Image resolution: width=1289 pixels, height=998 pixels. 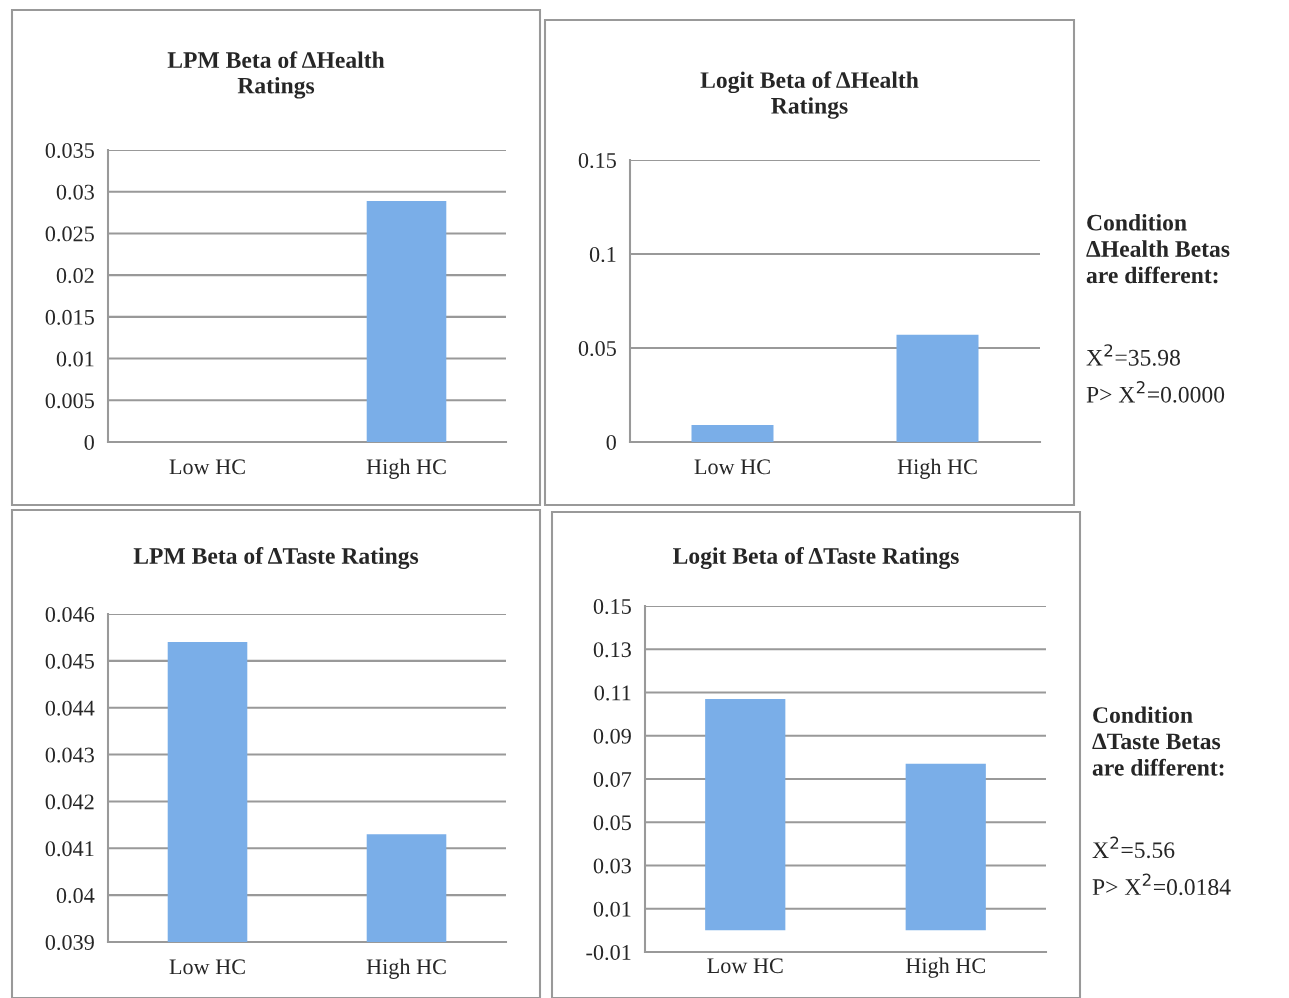 I want to click on y-tick-label: 0.09, so click(x=612, y=736).